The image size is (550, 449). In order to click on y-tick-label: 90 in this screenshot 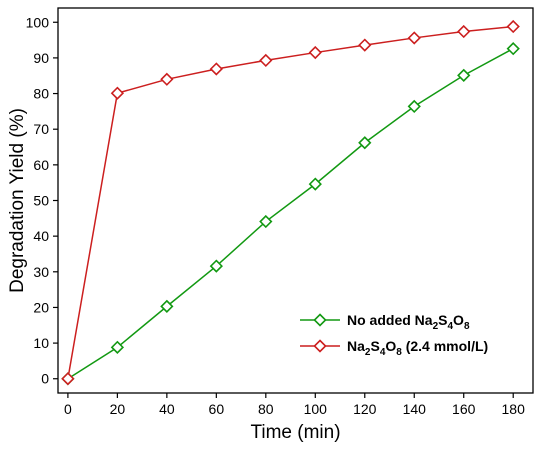, I will do `click(41, 58)`.